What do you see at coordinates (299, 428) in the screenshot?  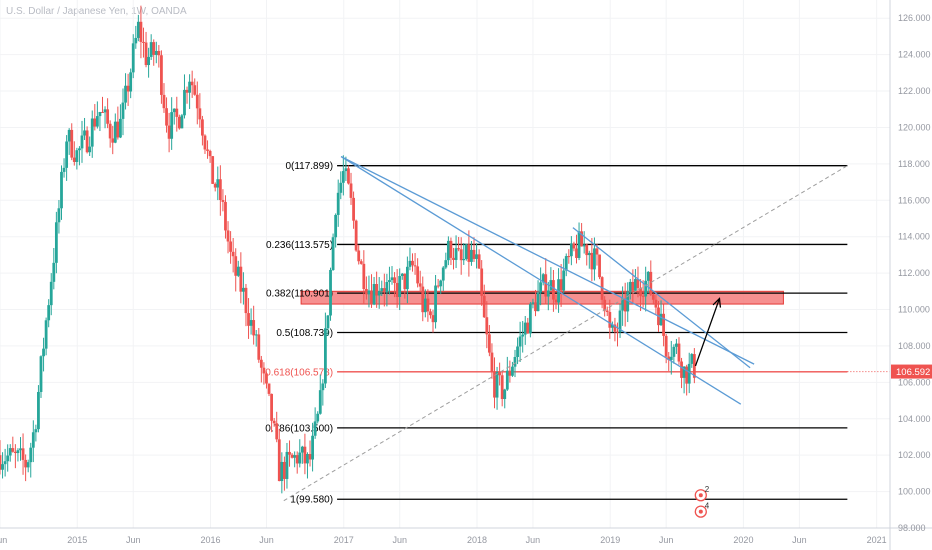 I see `fib-level-label: 0.786(103.500)` at bounding box center [299, 428].